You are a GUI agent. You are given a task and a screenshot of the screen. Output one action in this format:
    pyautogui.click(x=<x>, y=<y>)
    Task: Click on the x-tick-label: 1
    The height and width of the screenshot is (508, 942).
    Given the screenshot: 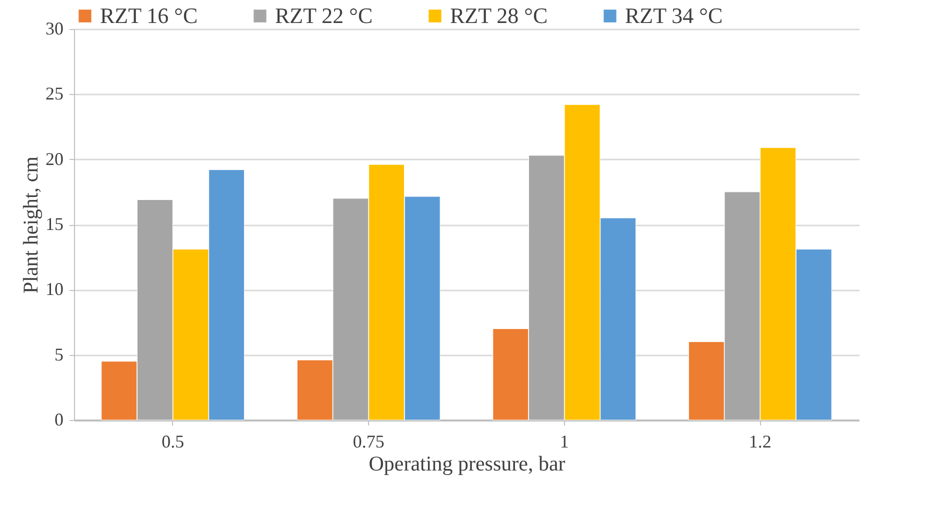 What is the action you would take?
    pyautogui.click(x=564, y=442)
    